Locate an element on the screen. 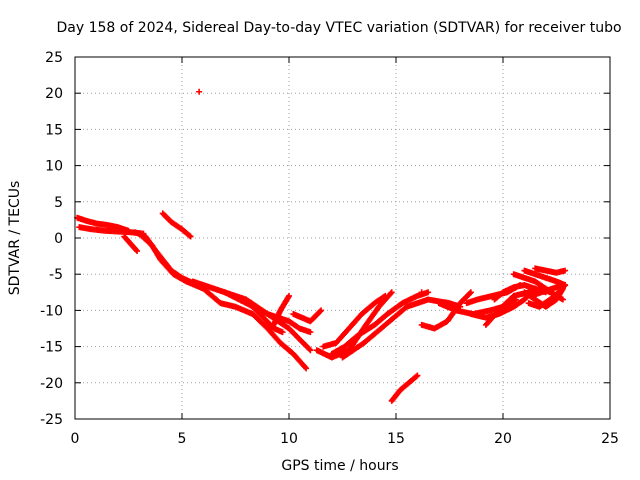 The image size is (640, 480). y-tick-label: -15 is located at coordinates (51, 348).